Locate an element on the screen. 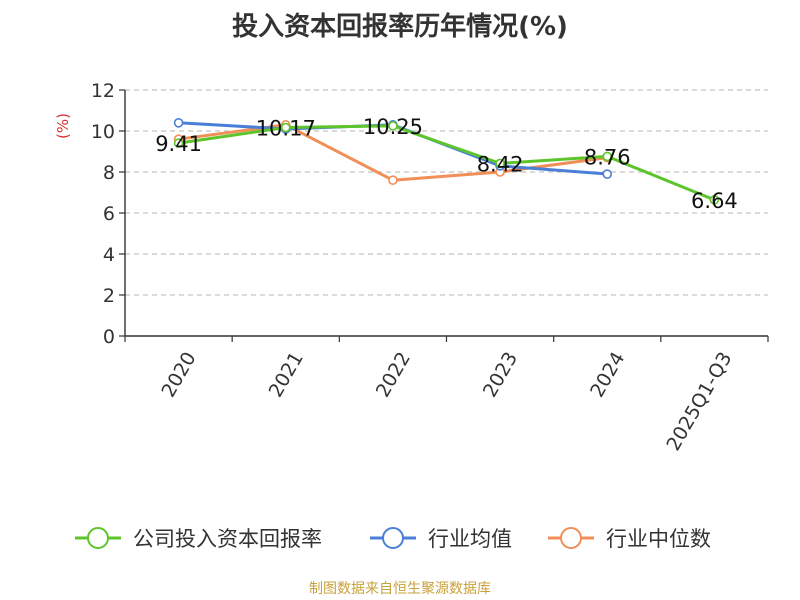 The height and width of the screenshot is (600, 800). x-tick-label-2023: 2023 is located at coordinates (500, 374).